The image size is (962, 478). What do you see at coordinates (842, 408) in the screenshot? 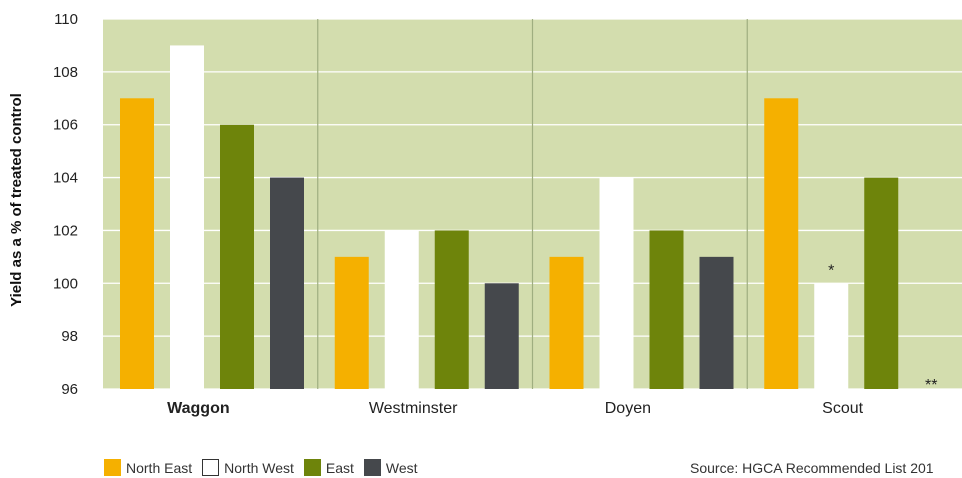
I see `x-category-label: Scout` at bounding box center [842, 408].